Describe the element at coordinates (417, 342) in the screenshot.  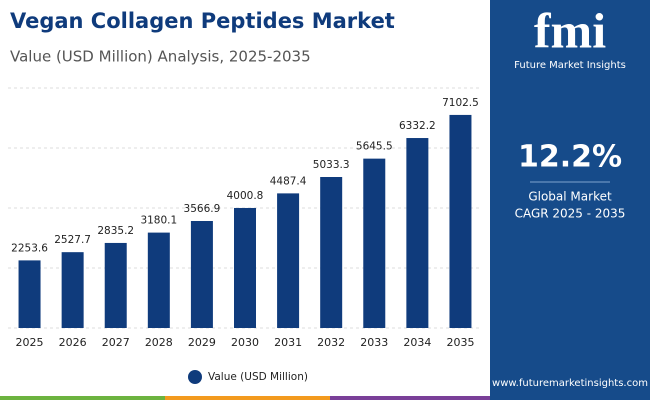
I see `x-tick-label: 2034` at that location.